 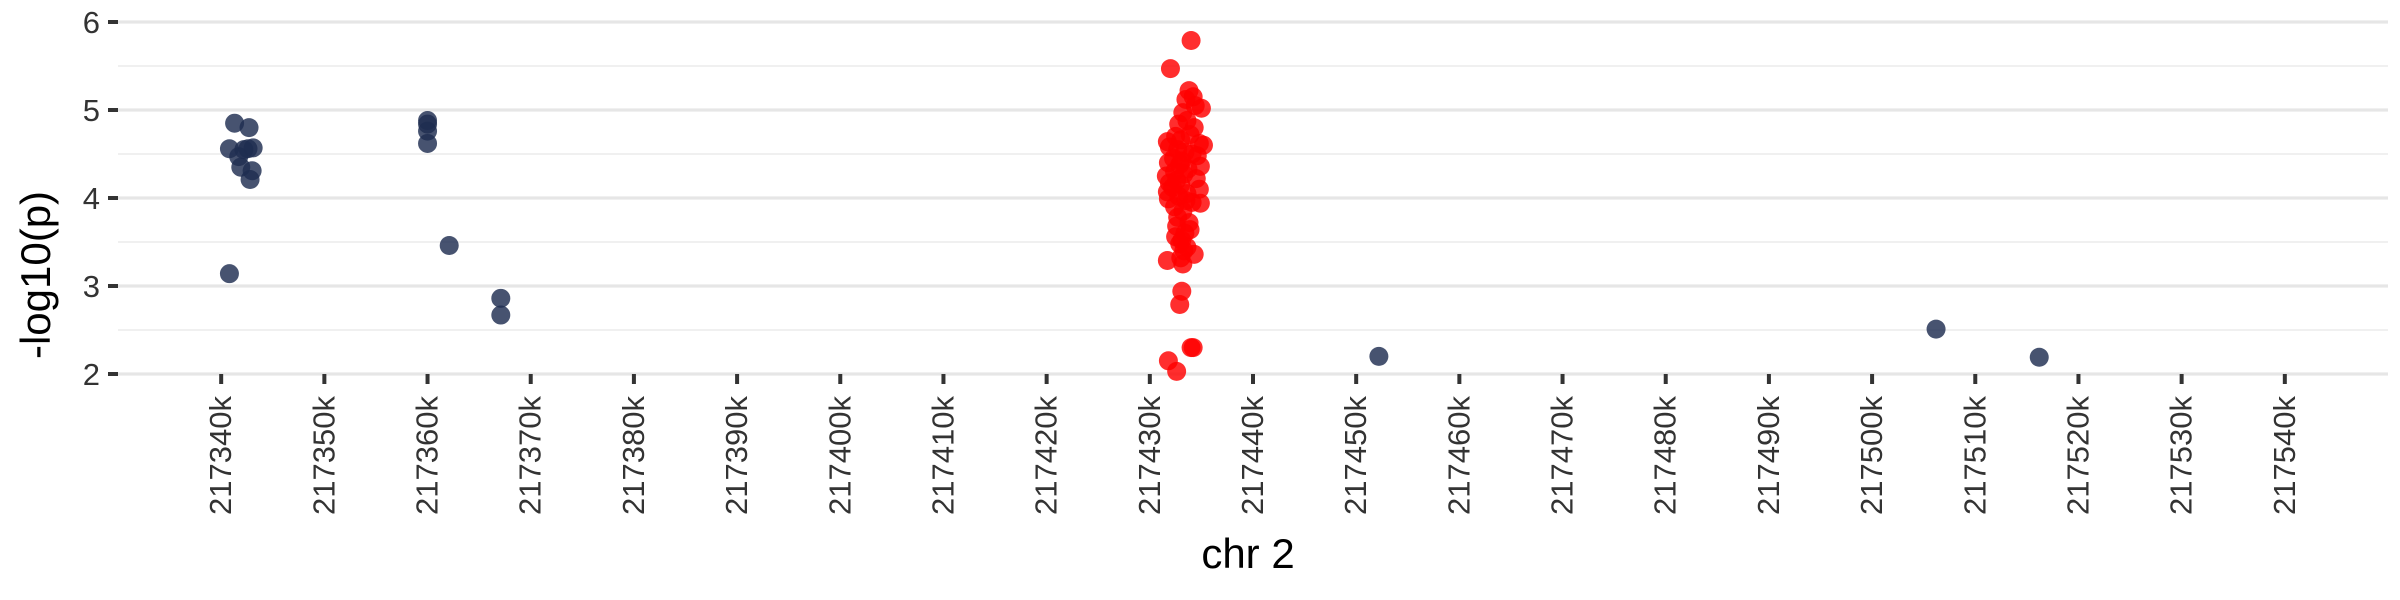 What do you see at coordinates (2181, 455) in the screenshot?
I see `x-tick-label: 217530k` at bounding box center [2181, 455].